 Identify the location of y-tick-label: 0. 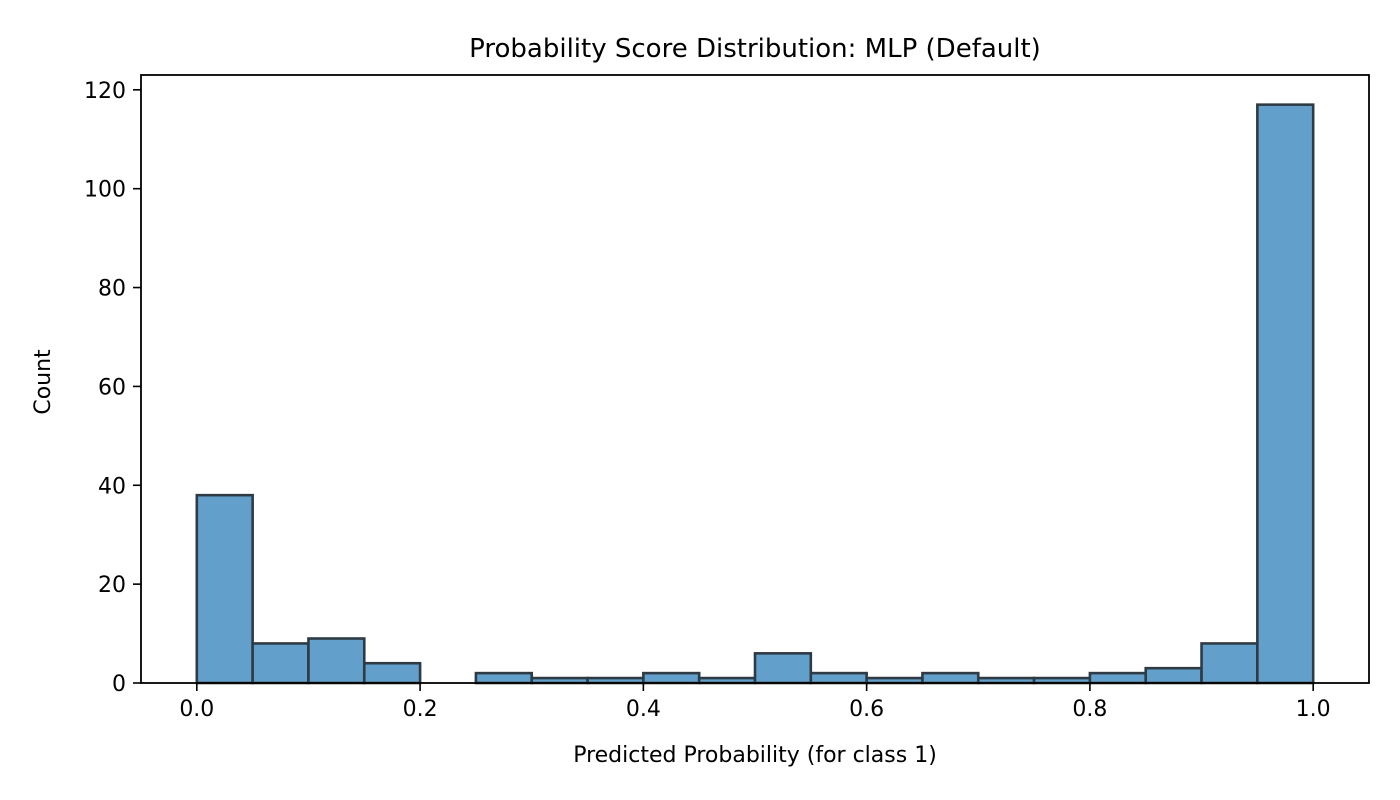
(119, 684).